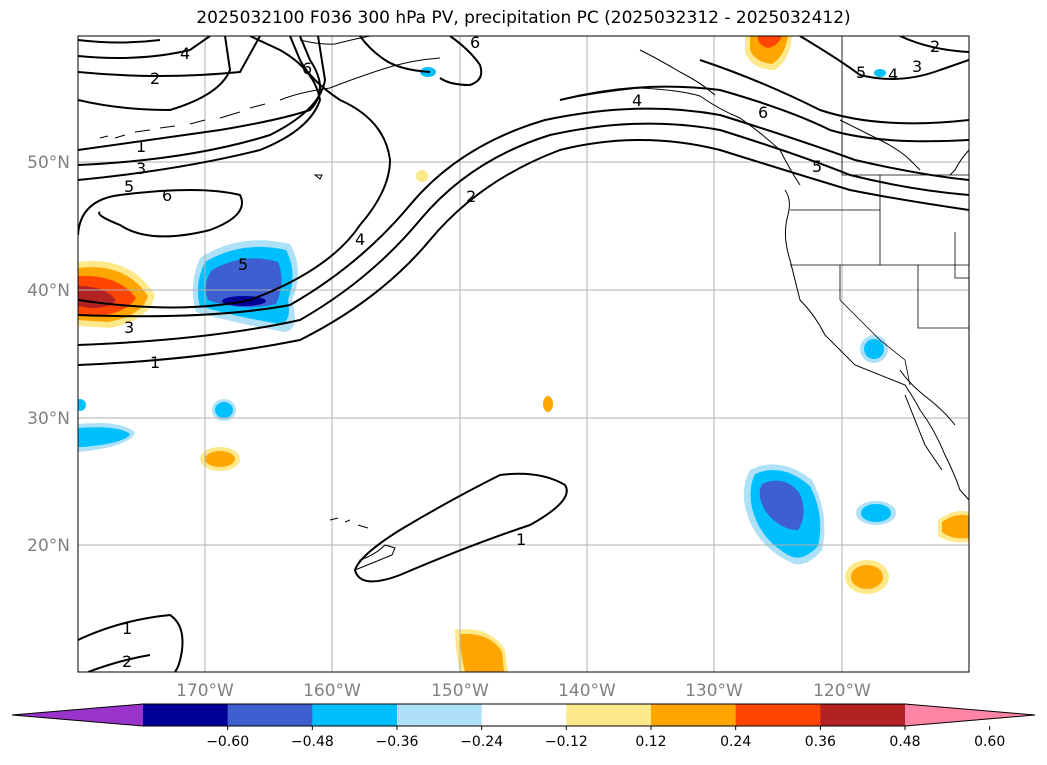  I want to click on colorbar-tick-label: 0.24, so click(735, 742).